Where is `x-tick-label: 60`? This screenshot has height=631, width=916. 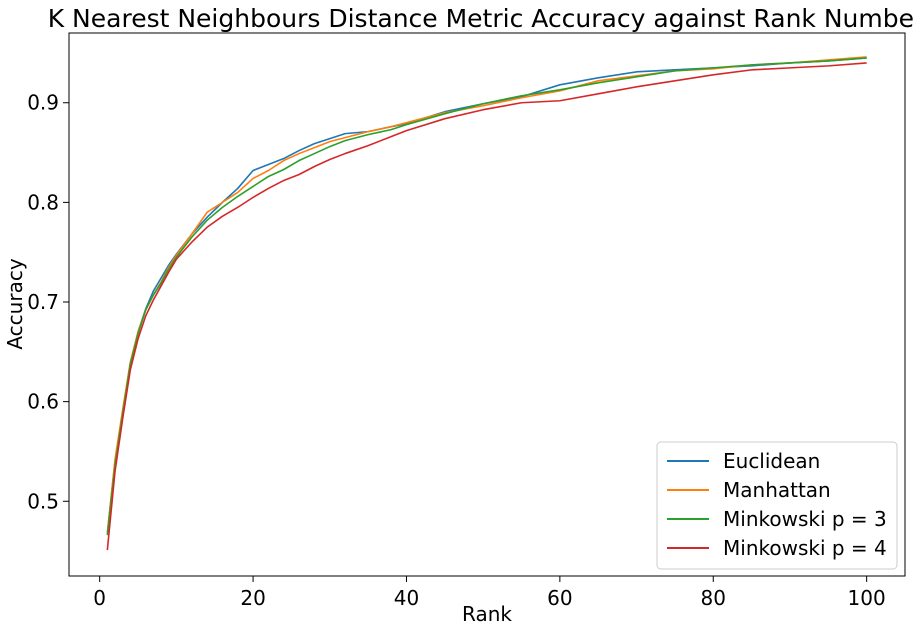 x-tick-label: 60 is located at coordinates (559, 598).